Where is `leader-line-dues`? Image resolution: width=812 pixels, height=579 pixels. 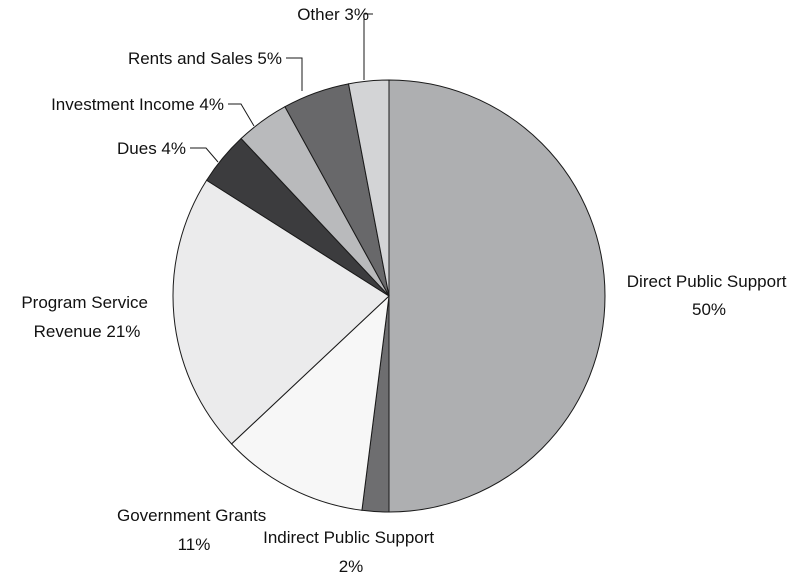 leader-line-dues is located at coordinates (204, 155).